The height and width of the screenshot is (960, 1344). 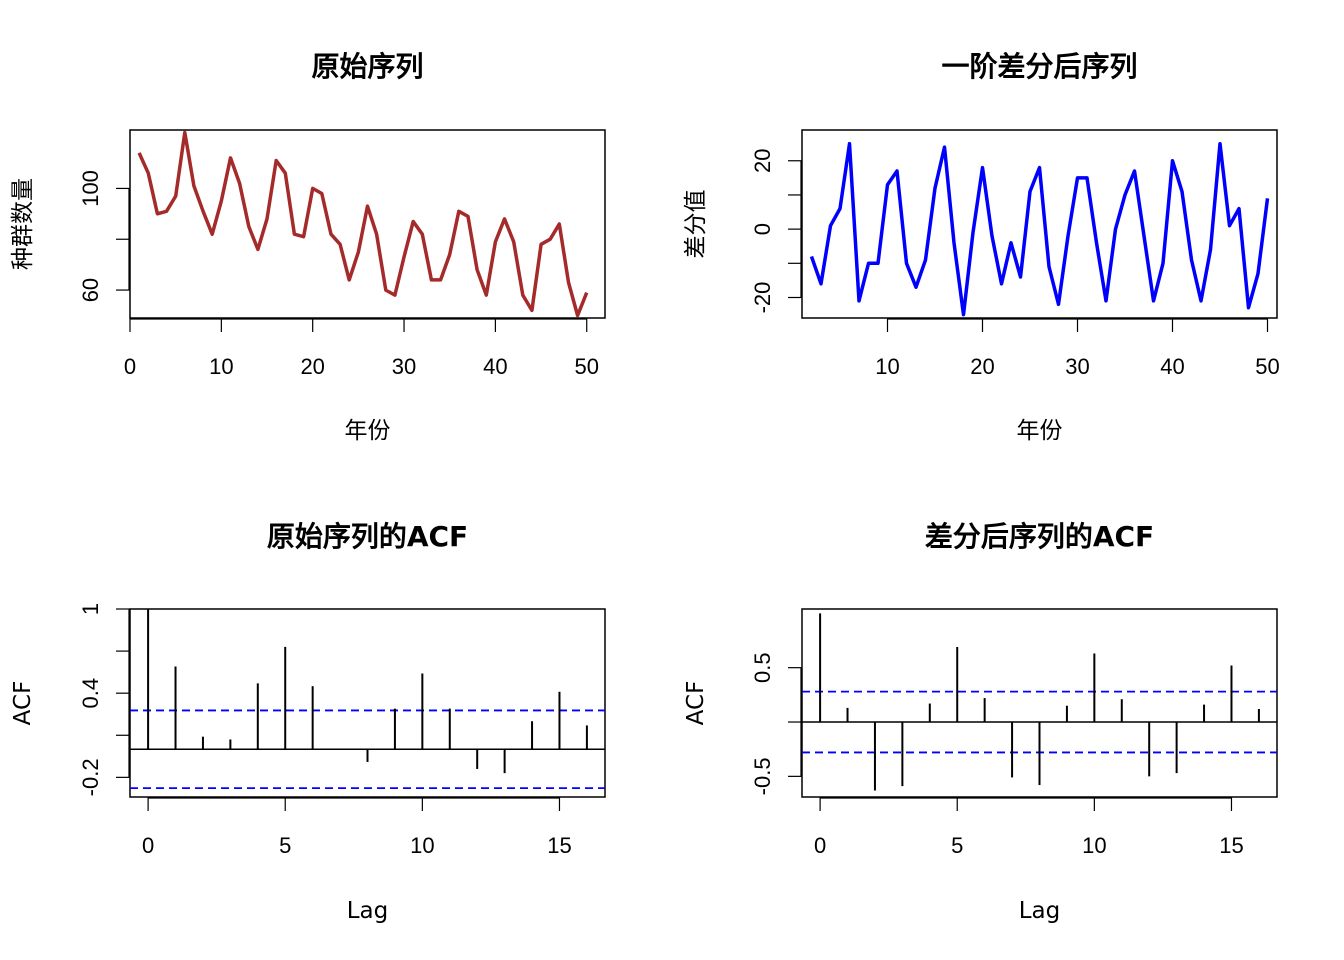 What do you see at coordinates (90, 609) in the screenshot?
I see `y-tick-label: 1` at bounding box center [90, 609].